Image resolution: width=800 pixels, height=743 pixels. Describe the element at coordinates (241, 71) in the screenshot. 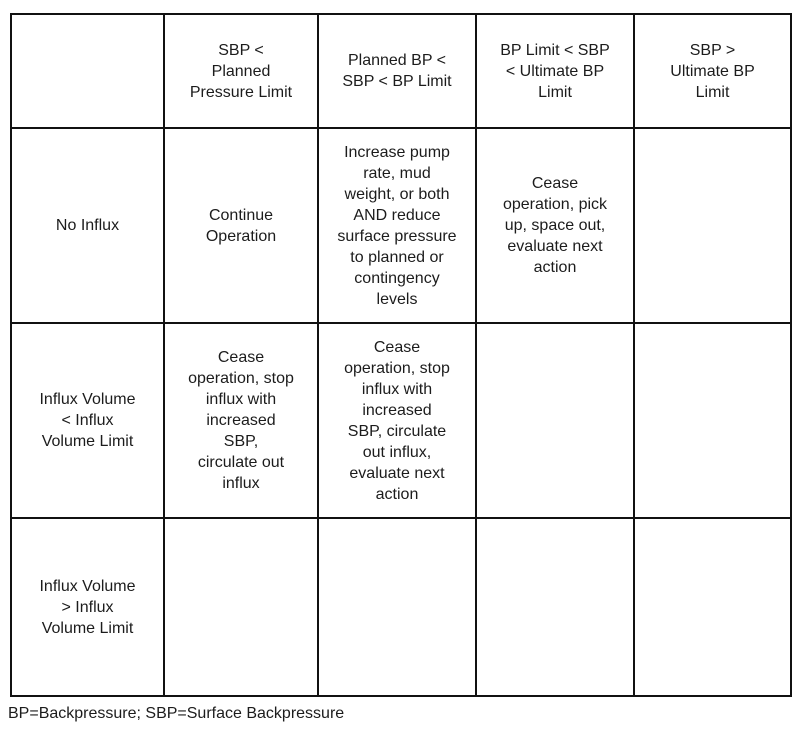

I see `column-header-sbp-lt-planned: SBP < Planned Pressure Limit` at that location.